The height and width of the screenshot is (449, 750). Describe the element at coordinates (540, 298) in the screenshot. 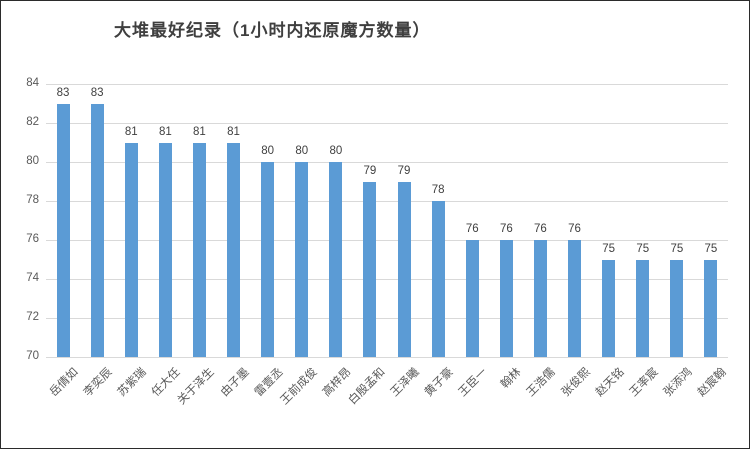

I see `bar-王浩儒` at that location.